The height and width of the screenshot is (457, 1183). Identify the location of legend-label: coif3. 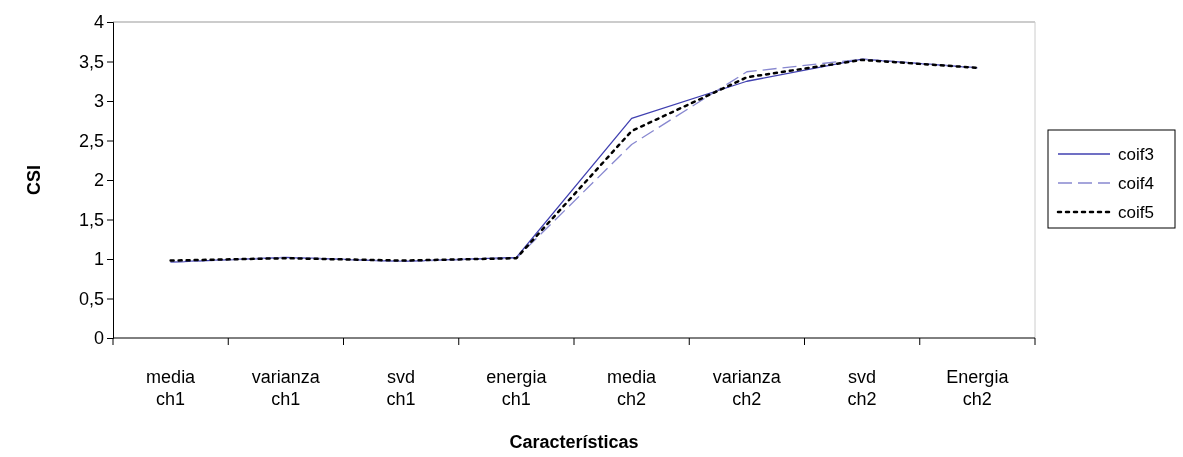
(1136, 154).